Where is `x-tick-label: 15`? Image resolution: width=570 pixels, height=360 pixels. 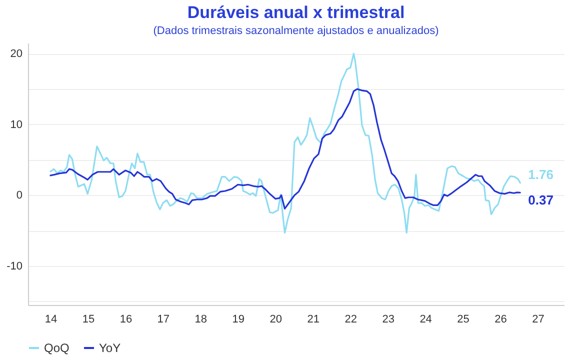 x-tick-label: 15 is located at coordinates (88, 320).